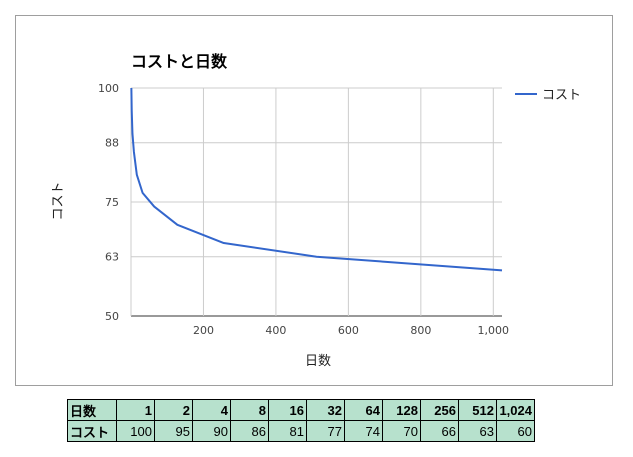 The width and height of the screenshot is (633, 457). I want to click on y-tick-label: 50, so click(112, 316).